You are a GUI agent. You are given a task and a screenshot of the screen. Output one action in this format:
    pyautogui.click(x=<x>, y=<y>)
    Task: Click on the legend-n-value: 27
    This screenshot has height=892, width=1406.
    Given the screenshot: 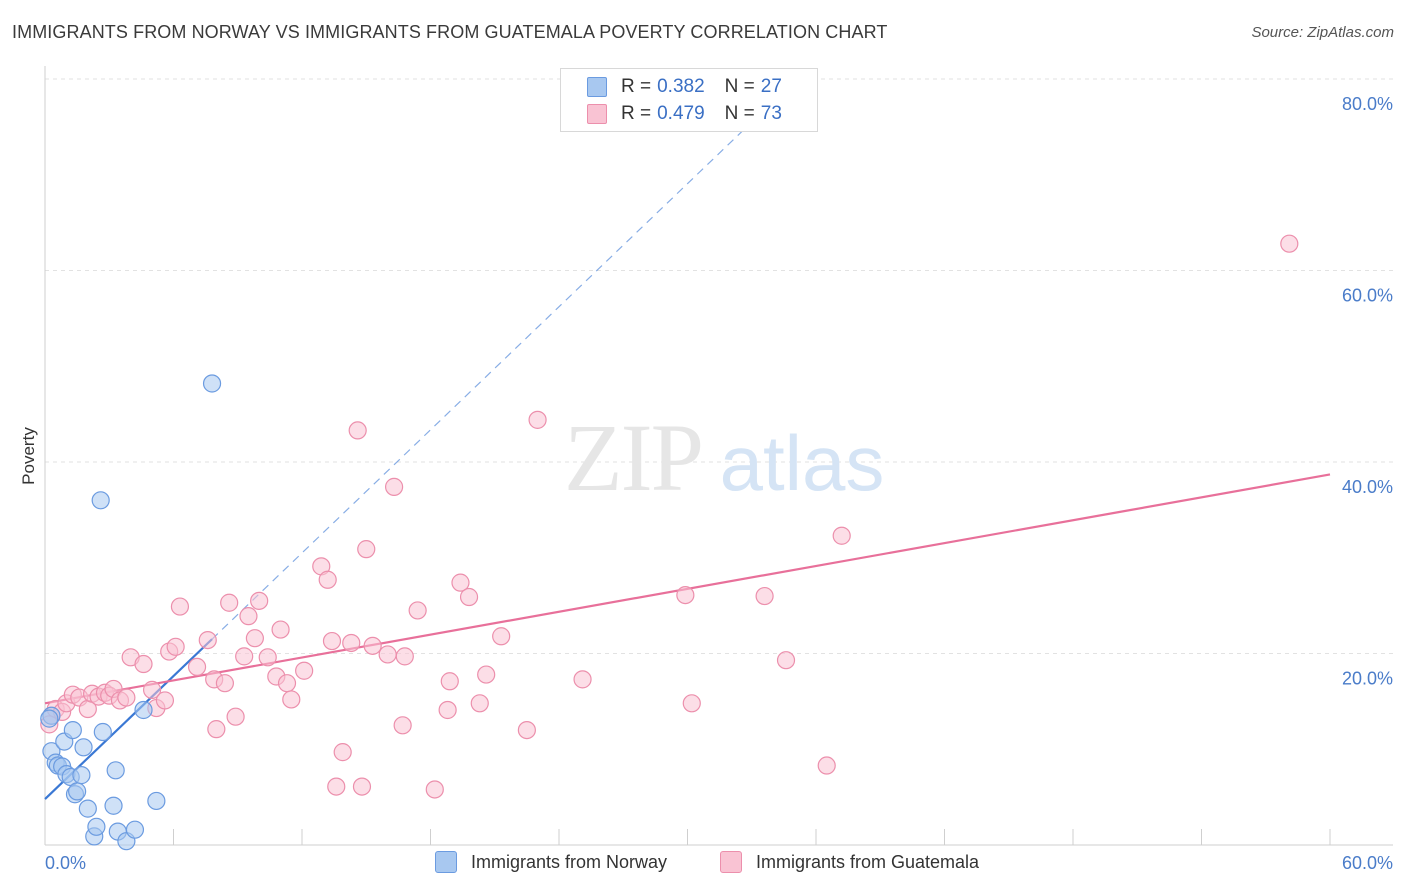 What is the action you would take?
    pyautogui.click(x=771, y=86)
    